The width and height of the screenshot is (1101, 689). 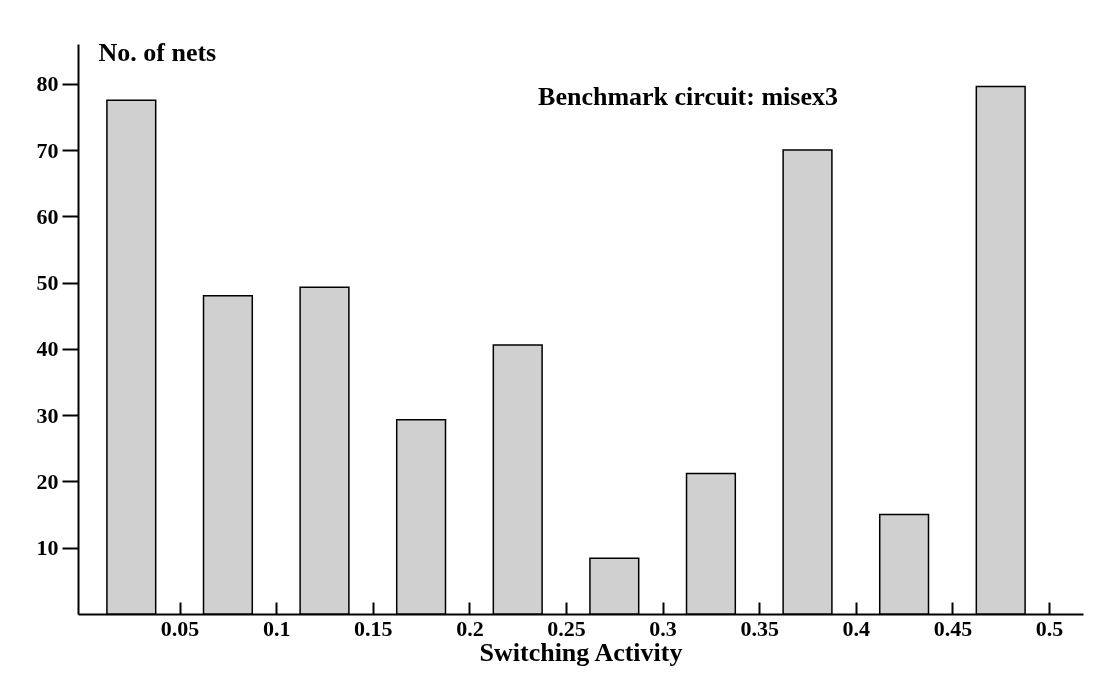 What do you see at coordinates (47, 216) in the screenshot?
I see `y-tick-label: 60` at bounding box center [47, 216].